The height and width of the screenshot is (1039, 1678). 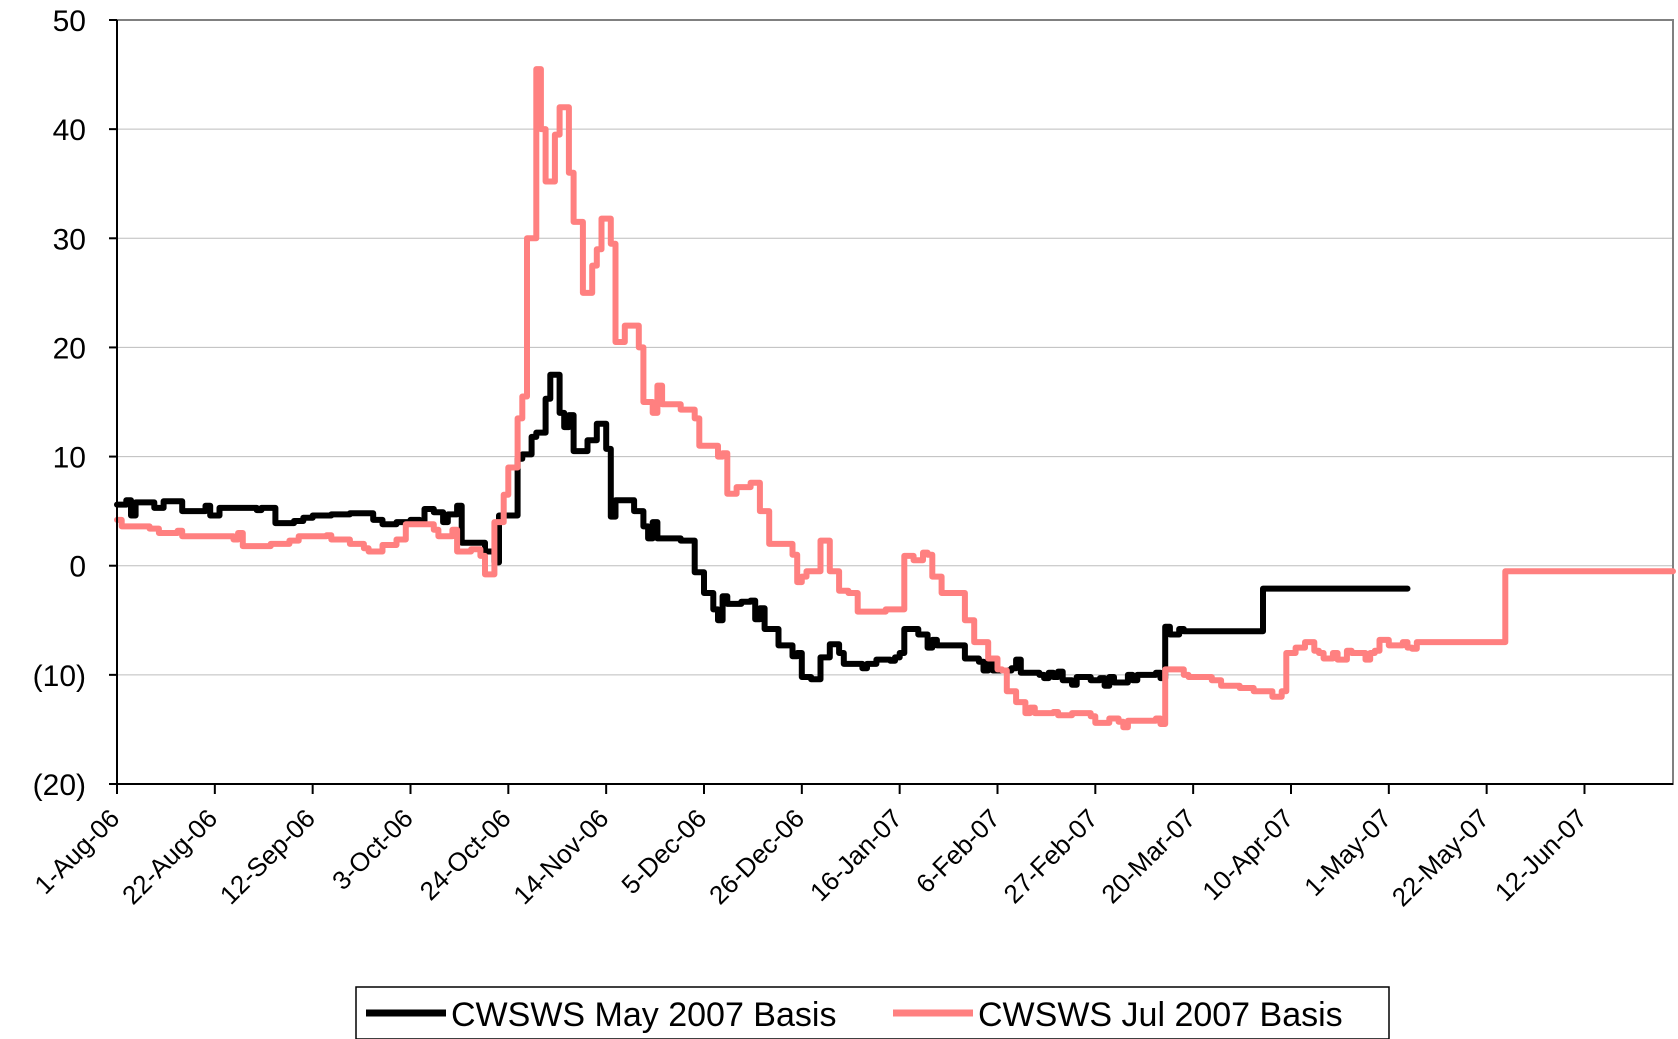 I want to click on y-tick-labels: 50 40 30 20 10 0 (10) (20), so click(x=75, y=403).